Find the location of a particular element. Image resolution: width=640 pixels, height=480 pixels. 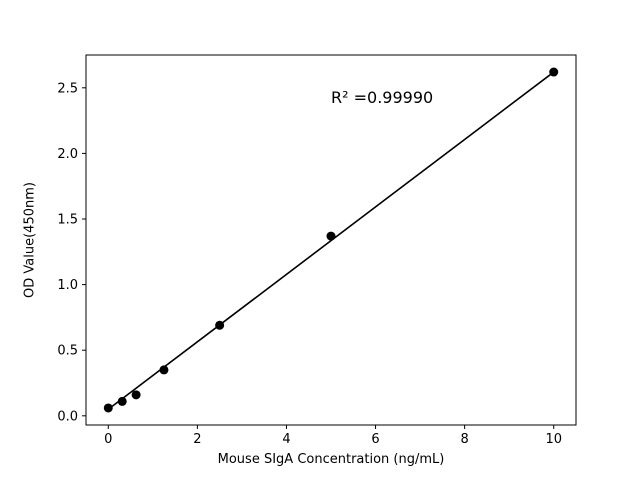

x-tick-label: 6 is located at coordinates (375, 439).